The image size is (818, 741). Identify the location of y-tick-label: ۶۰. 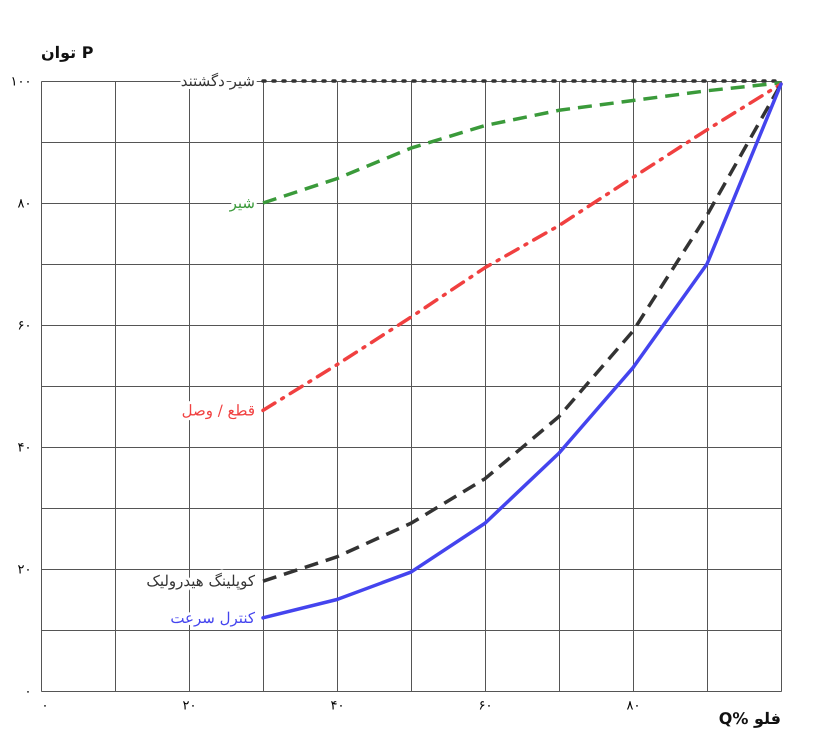
(25, 326).